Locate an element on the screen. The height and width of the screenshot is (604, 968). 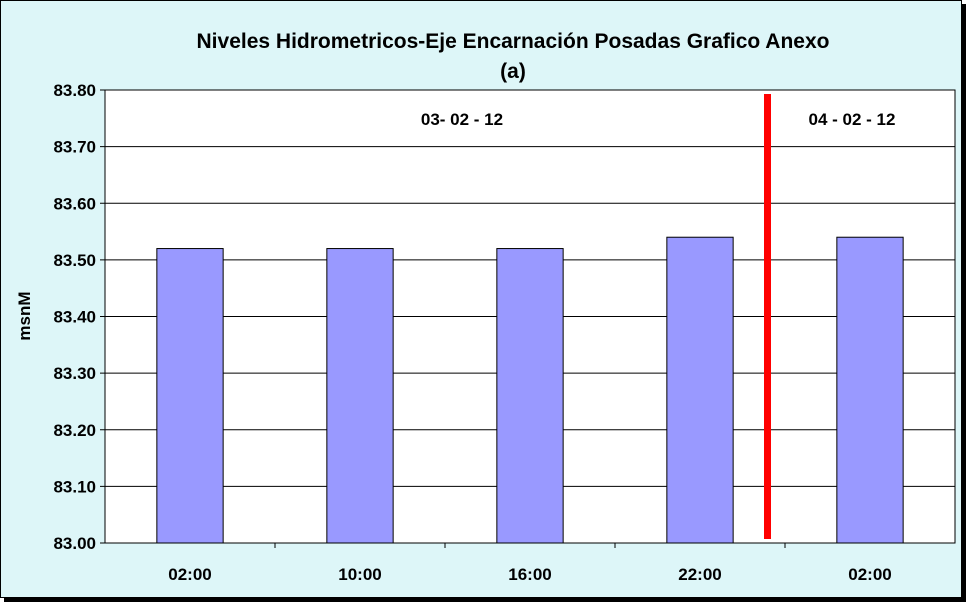
x-tick-label: 10:00 is located at coordinates (359, 574).